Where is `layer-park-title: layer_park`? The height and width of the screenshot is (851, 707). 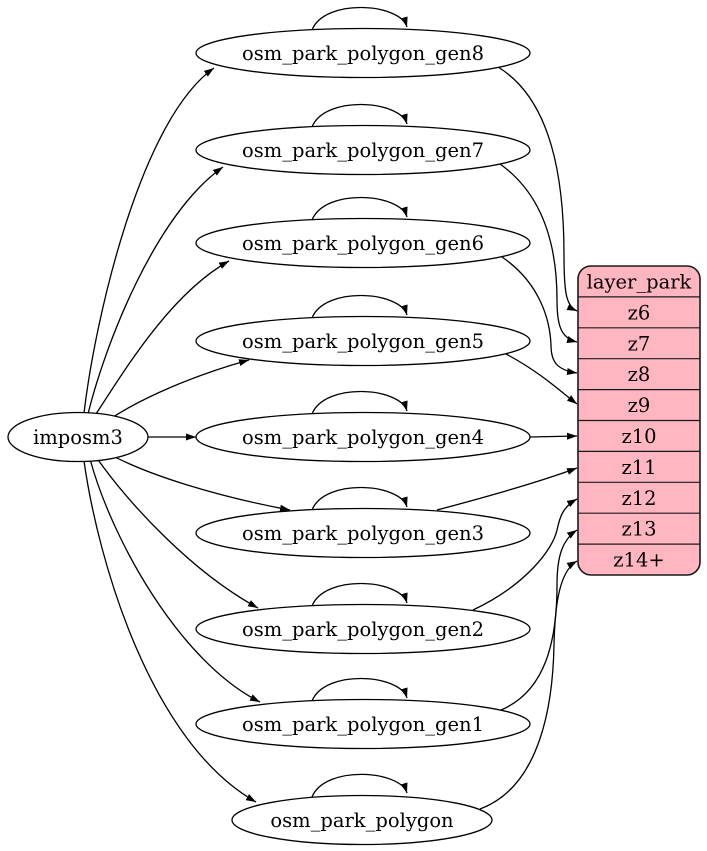 layer-park-title: layer_park is located at coordinates (639, 282).